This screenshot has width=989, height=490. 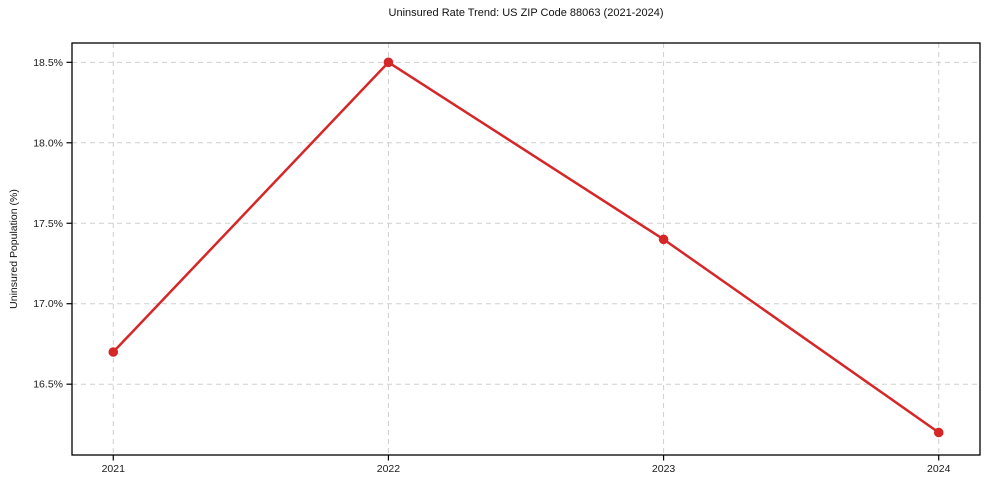 What do you see at coordinates (664, 469) in the screenshot?
I see `x-tick-label: 2023` at bounding box center [664, 469].